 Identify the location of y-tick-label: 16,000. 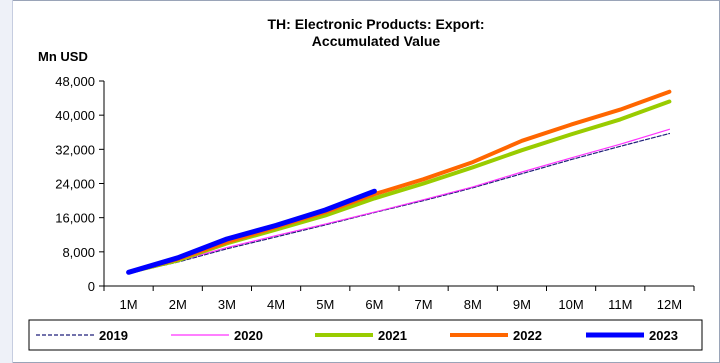
(75, 218).